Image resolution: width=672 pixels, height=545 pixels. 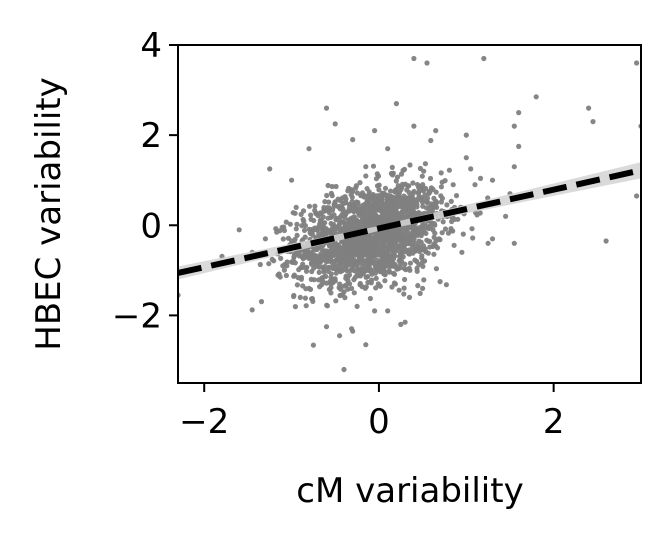 I want to click on y-tick-label: 0, so click(x=151, y=226).